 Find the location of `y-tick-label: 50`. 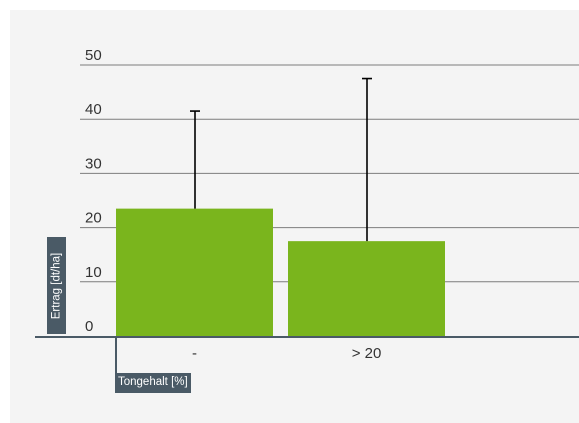

y-tick-label: 50 is located at coordinates (93, 55).